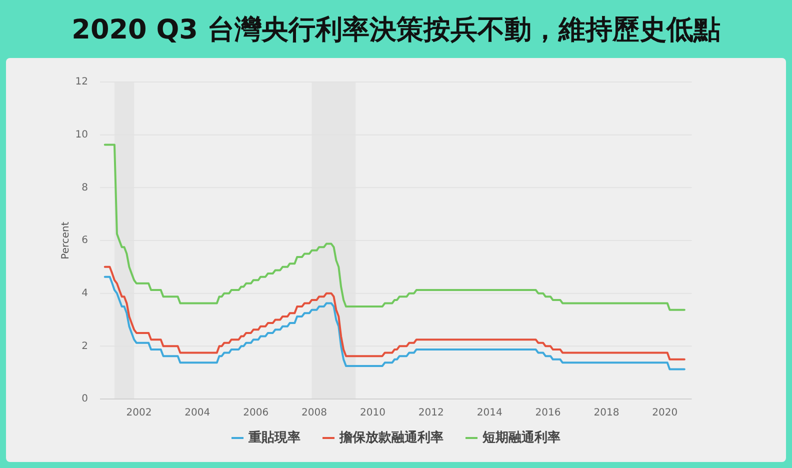 The width and height of the screenshot is (792, 468). I want to click on y-tick-label: 0, so click(85, 399).